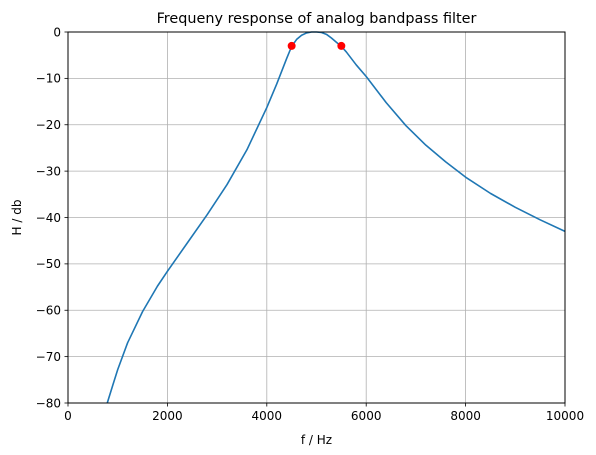  Describe the element at coordinates (48, 264) in the screenshot. I see `y-tick-label: −50` at that location.